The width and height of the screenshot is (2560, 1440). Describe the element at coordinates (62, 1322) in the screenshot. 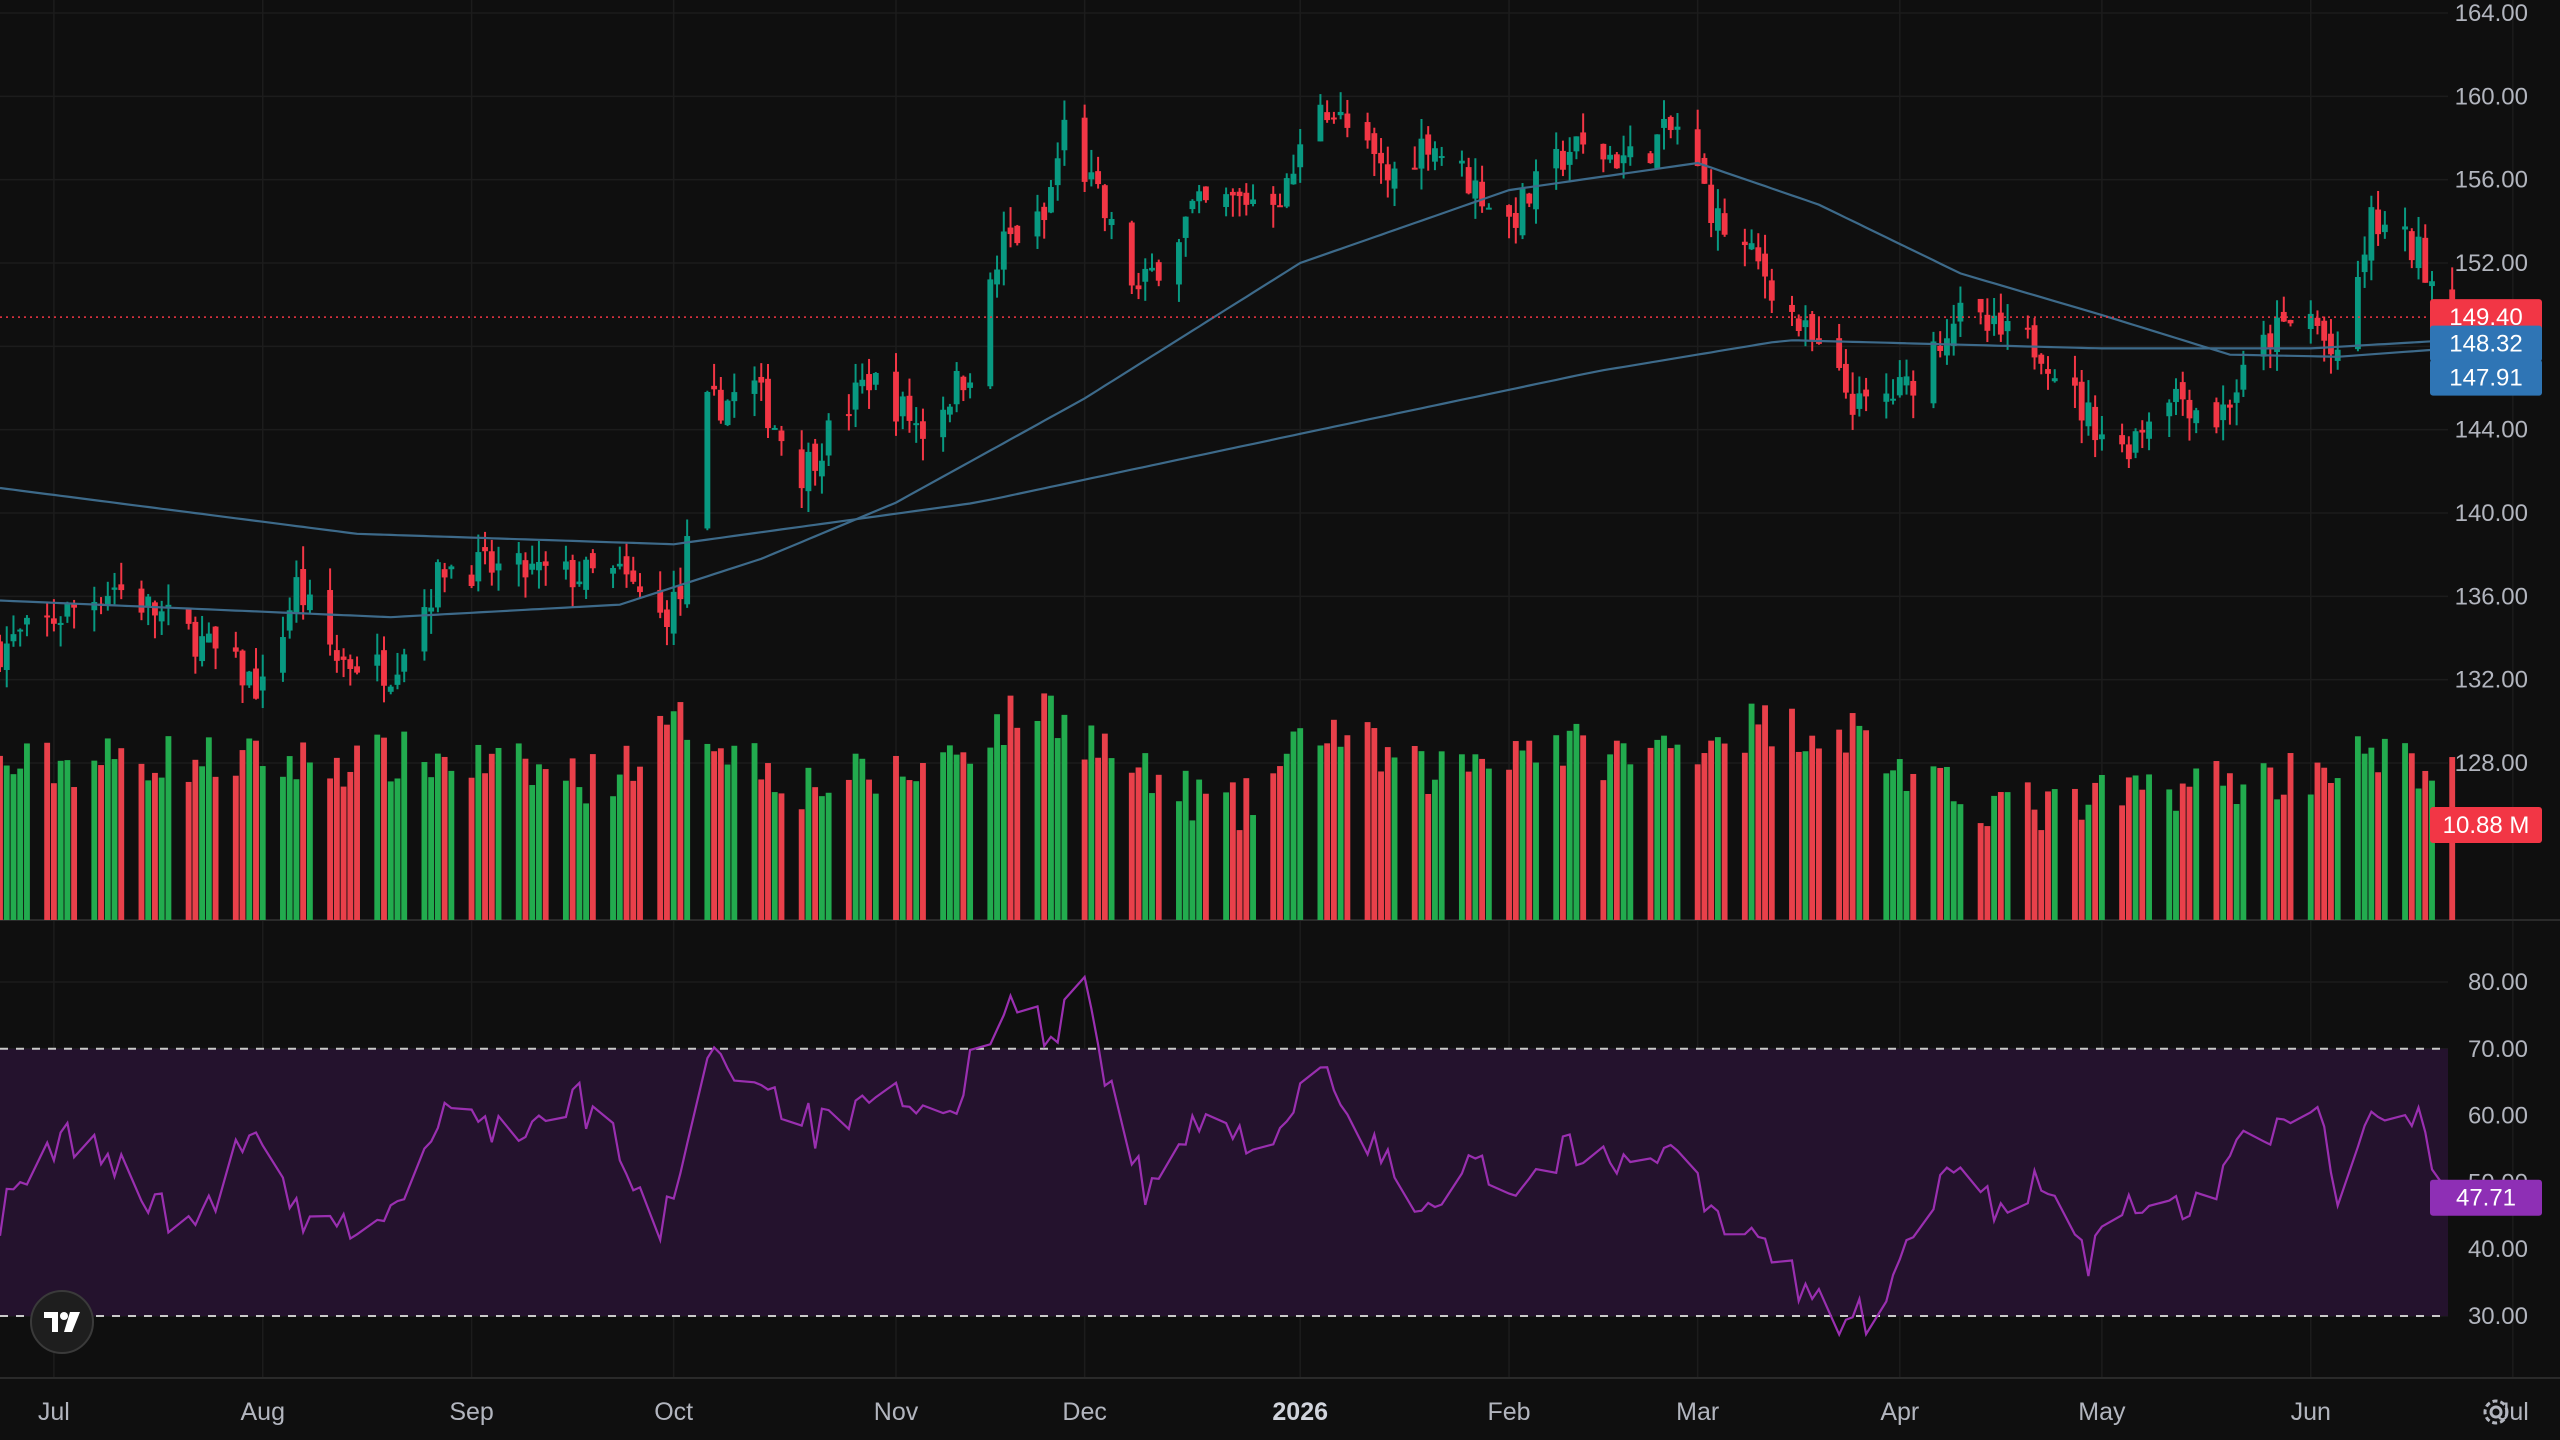

I see `tradingview-logo-icon` at that location.